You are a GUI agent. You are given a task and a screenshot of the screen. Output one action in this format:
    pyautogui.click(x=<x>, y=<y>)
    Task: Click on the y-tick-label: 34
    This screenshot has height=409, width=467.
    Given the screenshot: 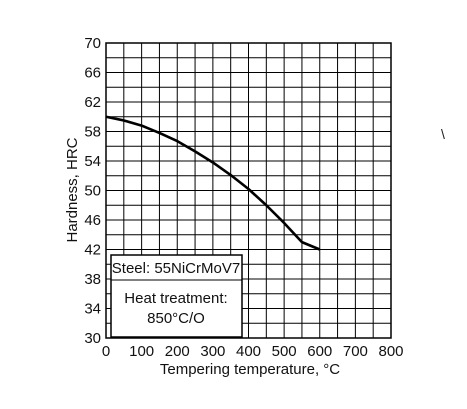 What is the action you would take?
    pyautogui.click(x=92, y=309)
    